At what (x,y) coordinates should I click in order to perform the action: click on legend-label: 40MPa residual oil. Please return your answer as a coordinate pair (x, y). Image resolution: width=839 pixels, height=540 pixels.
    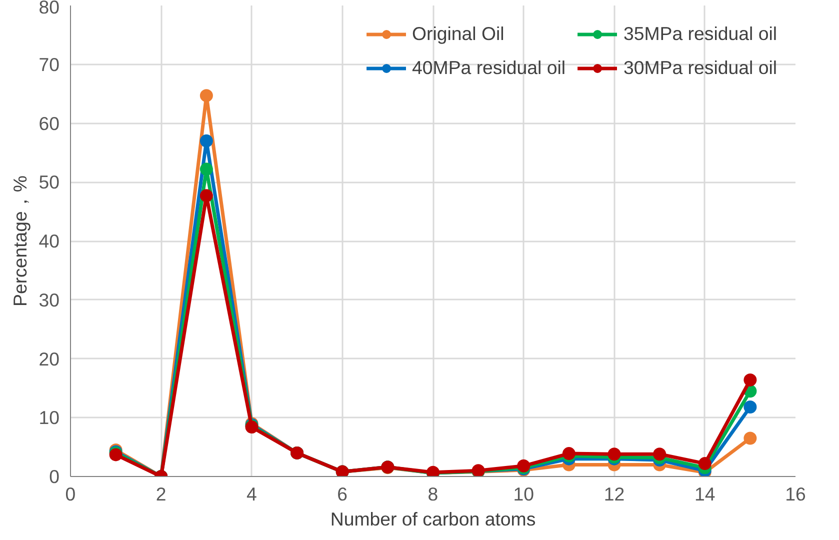
    Looking at the image, I should click on (489, 68).